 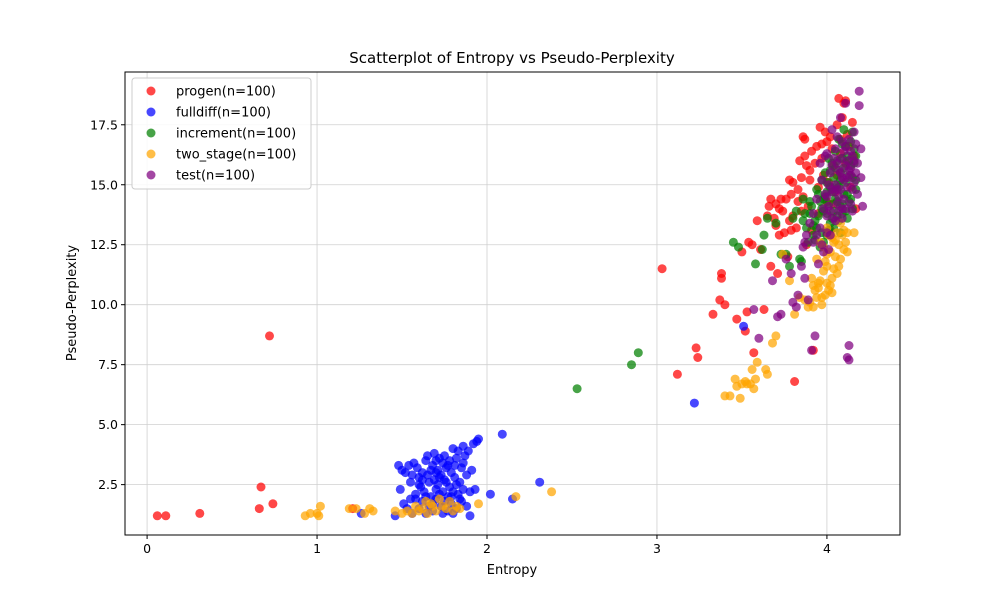 What do you see at coordinates (108, 484) in the screenshot?
I see `y-tick-label: 2.5` at bounding box center [108, 484].